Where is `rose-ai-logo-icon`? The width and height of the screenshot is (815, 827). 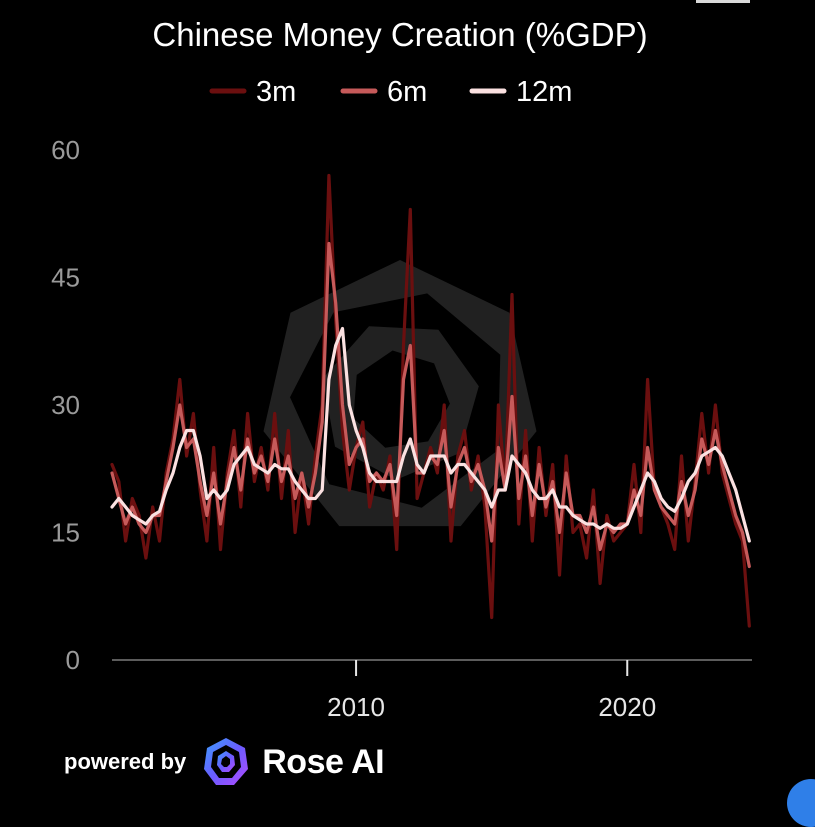
rose-ai-logo-icon is located at coordinates (226, 762).